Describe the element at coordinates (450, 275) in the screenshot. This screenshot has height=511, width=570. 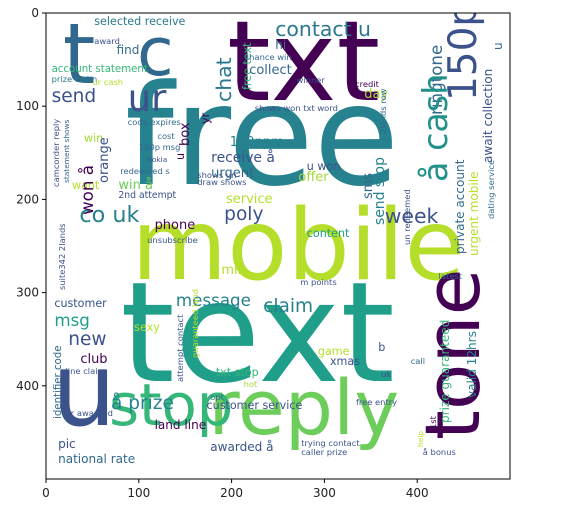
I see `word-cloud-word: latest` at that location.